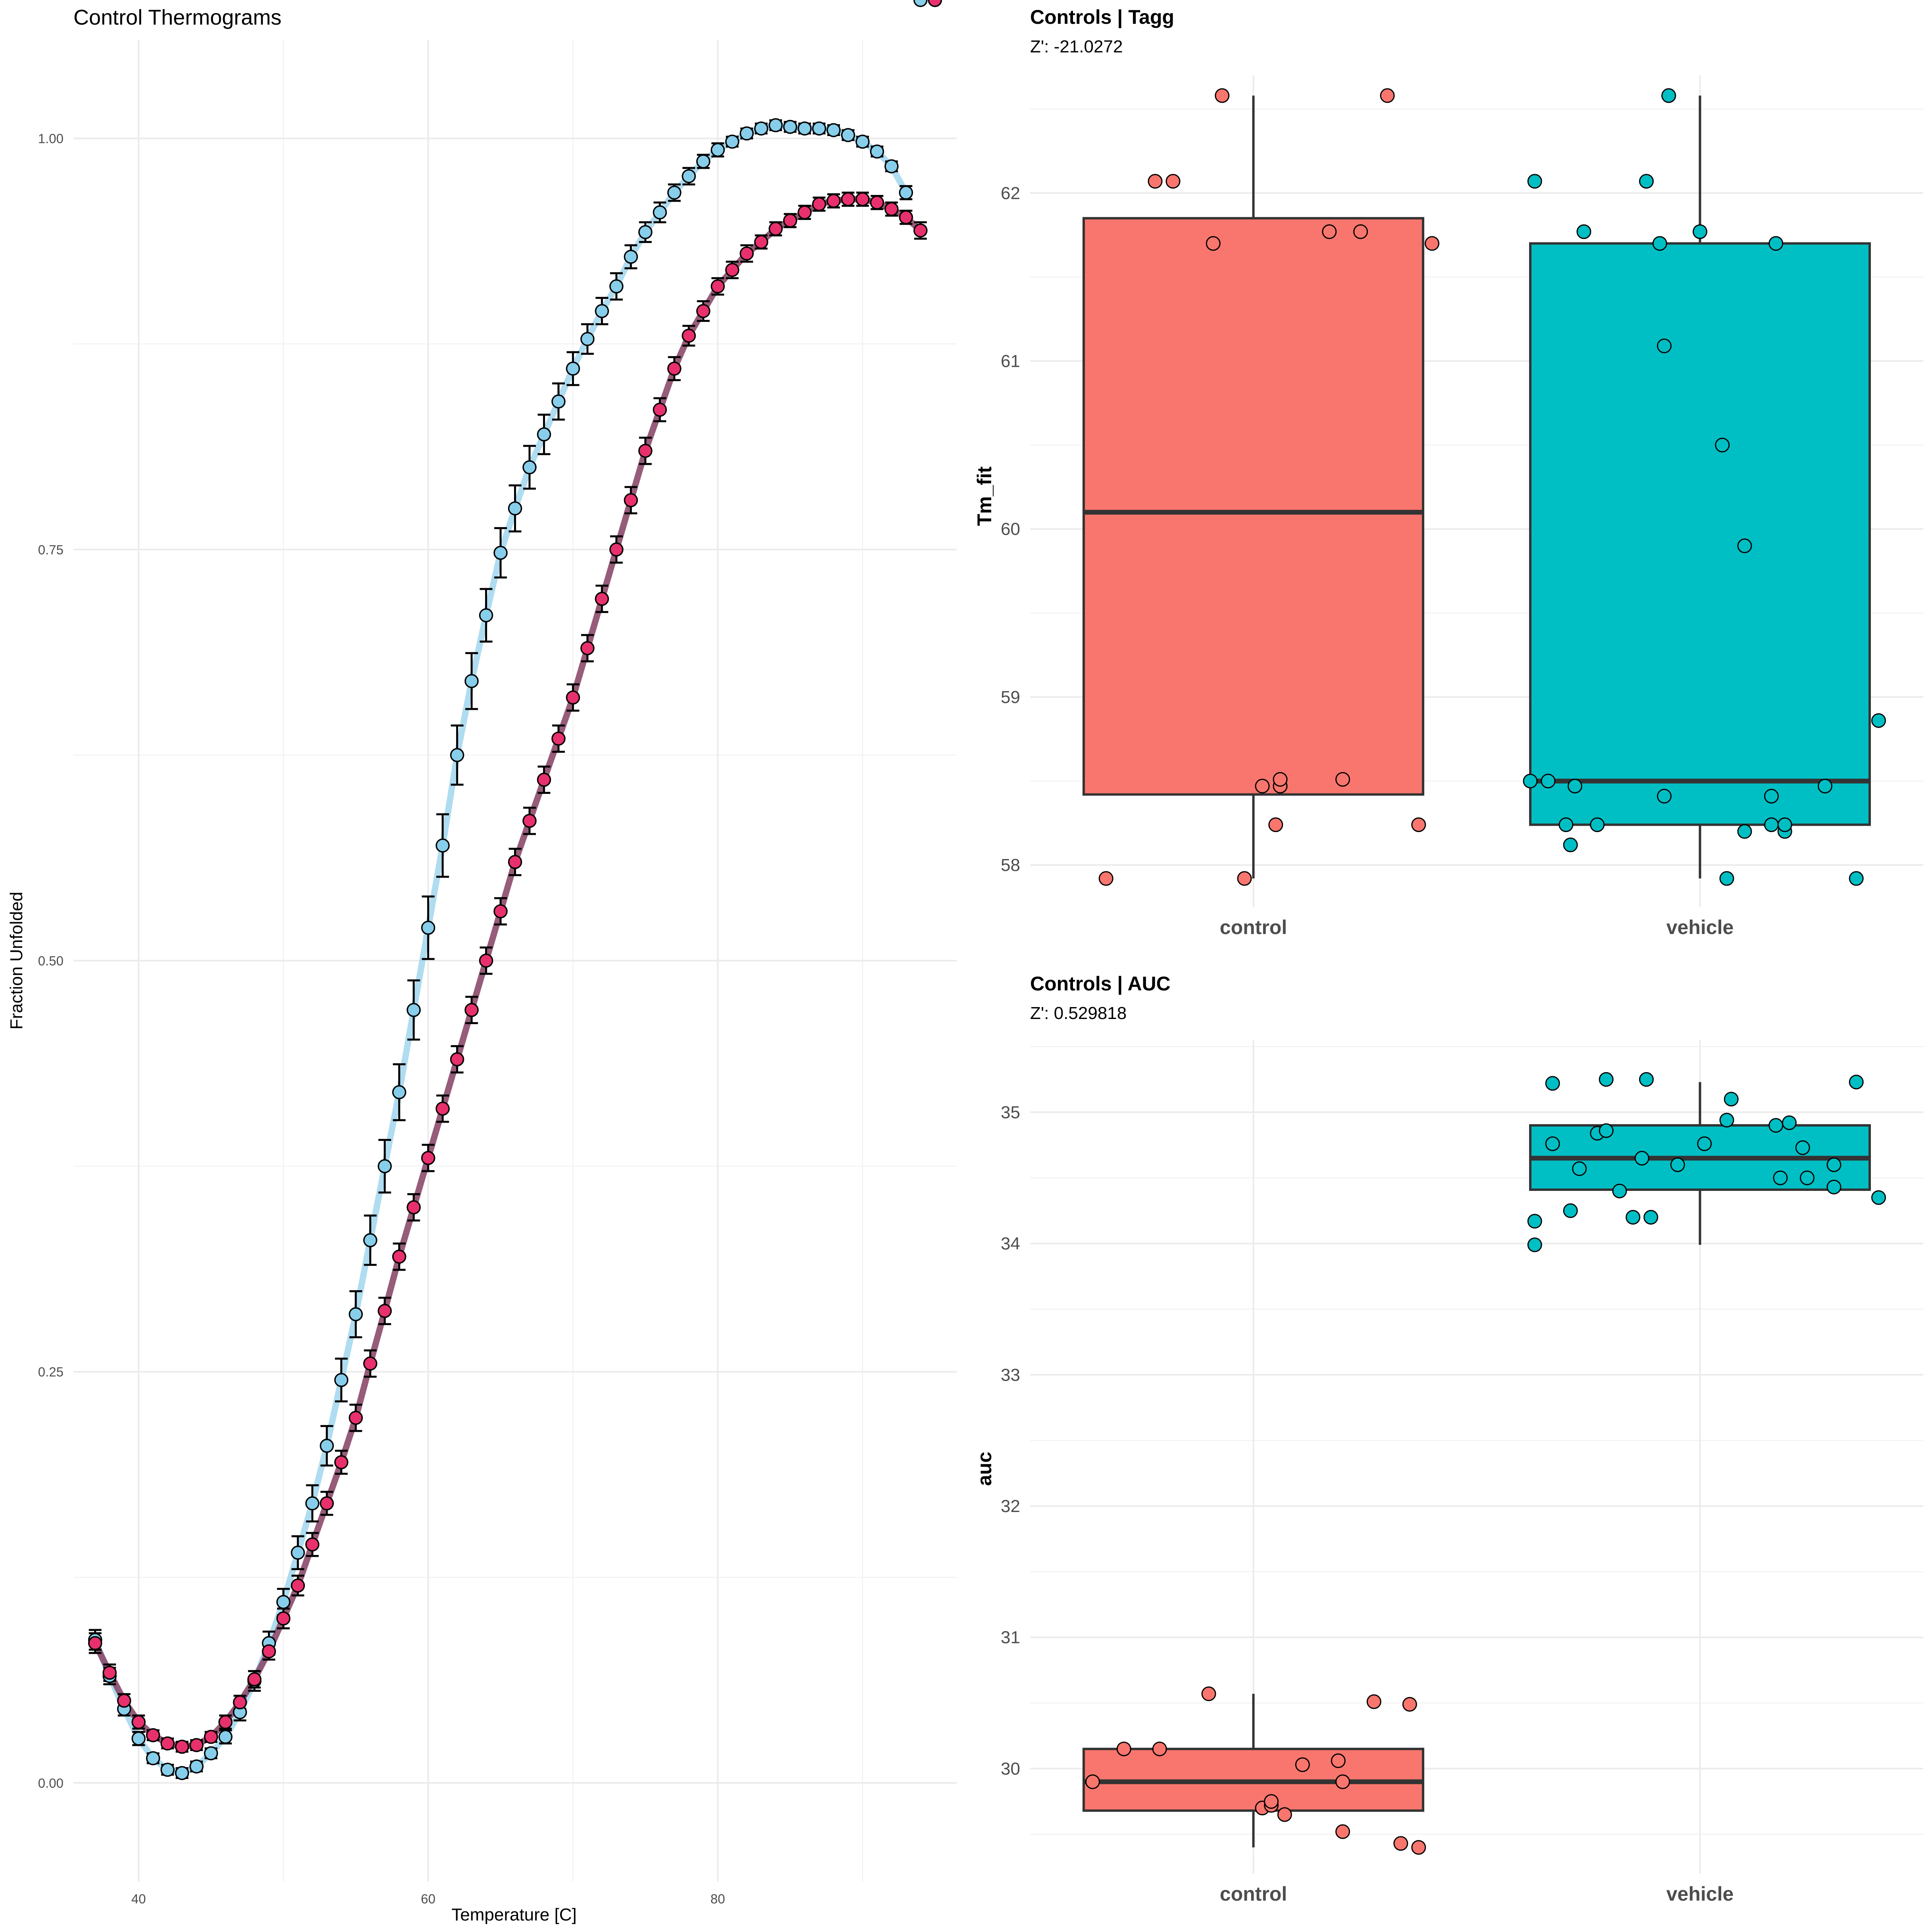 This screenshot has width=1932, height=1932. What do you see at coordinates (1076, 46) in the screenshot?
I see `tagg-subtitle: Z': -21.0272` at bounding box center [1076, 46].